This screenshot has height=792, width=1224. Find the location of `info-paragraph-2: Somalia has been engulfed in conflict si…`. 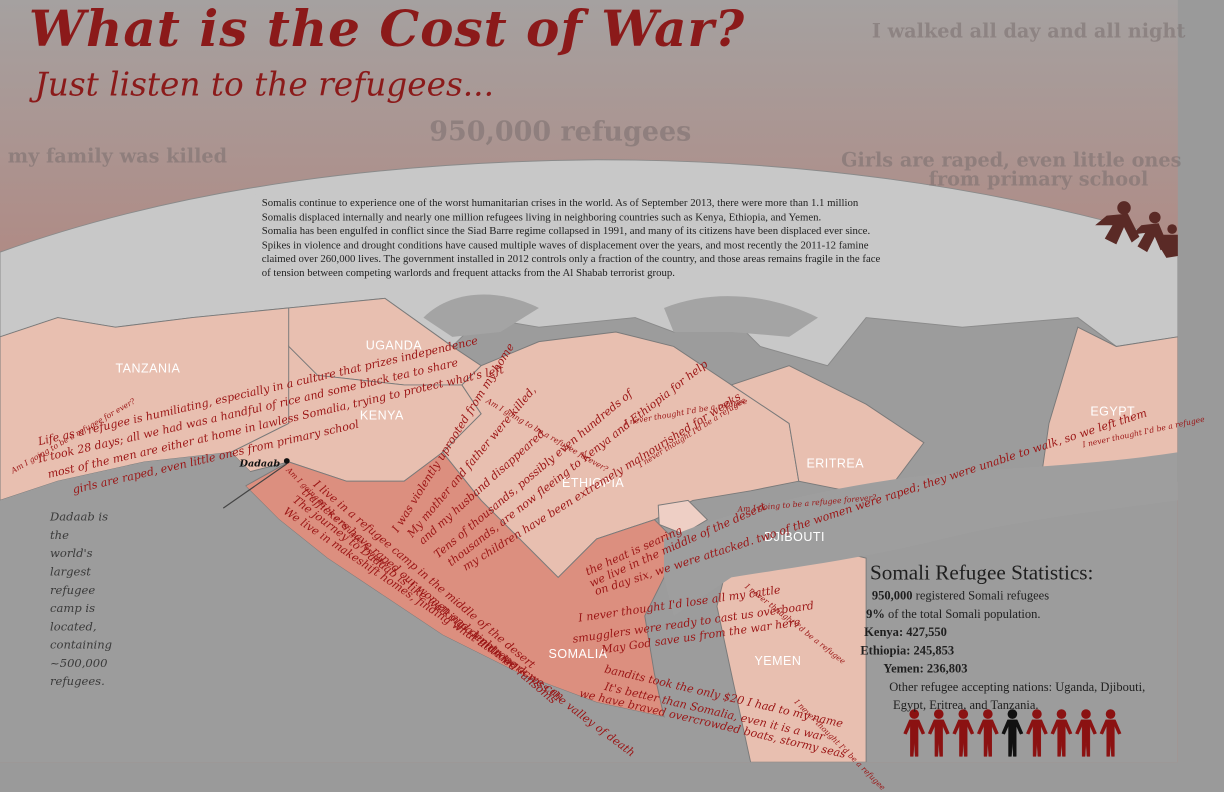

info-paragraph-2: Somalia has been engulfed in conflict si… is located at coordinates (571, 252).